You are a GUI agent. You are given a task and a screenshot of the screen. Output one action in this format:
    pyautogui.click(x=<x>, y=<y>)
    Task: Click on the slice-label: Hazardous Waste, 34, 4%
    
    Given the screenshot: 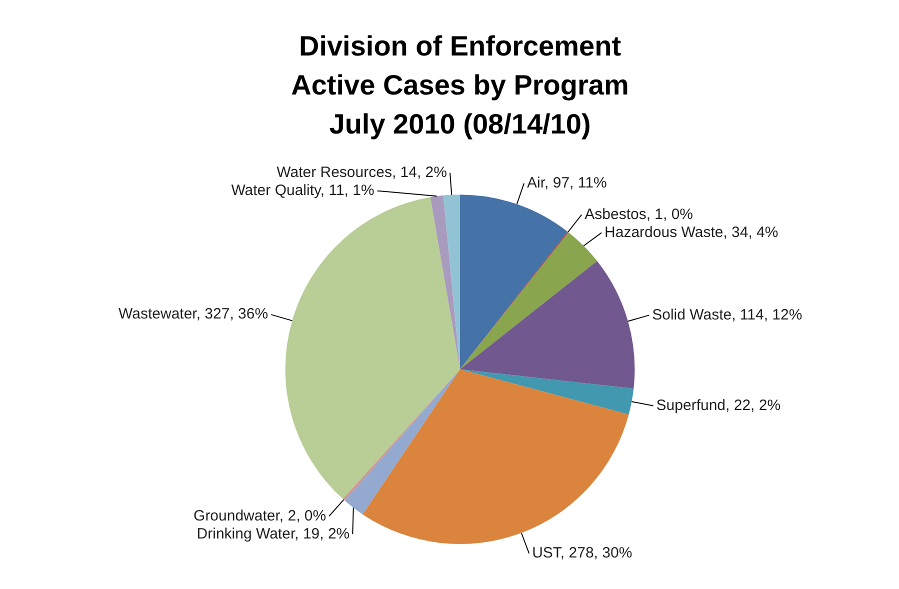 What is the action you would take?
    pyautogui.click(x=691, y=232)
    